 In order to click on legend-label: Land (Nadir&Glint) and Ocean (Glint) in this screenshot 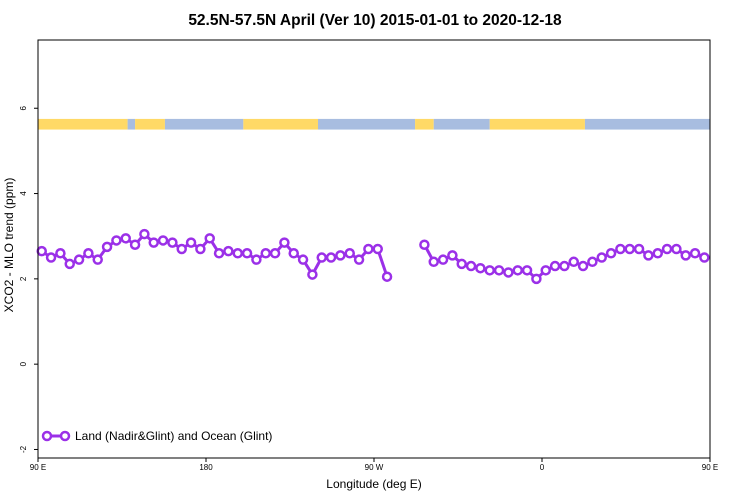, I will do `click(173, 436)`.